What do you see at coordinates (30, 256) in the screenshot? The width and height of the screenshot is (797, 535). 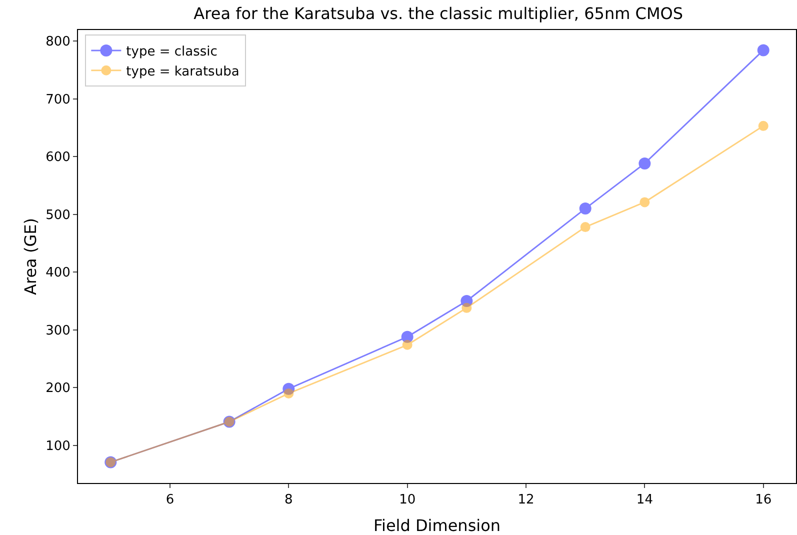 I see `y-axis-title: Area (GE)` at bounding box center [30, 256].